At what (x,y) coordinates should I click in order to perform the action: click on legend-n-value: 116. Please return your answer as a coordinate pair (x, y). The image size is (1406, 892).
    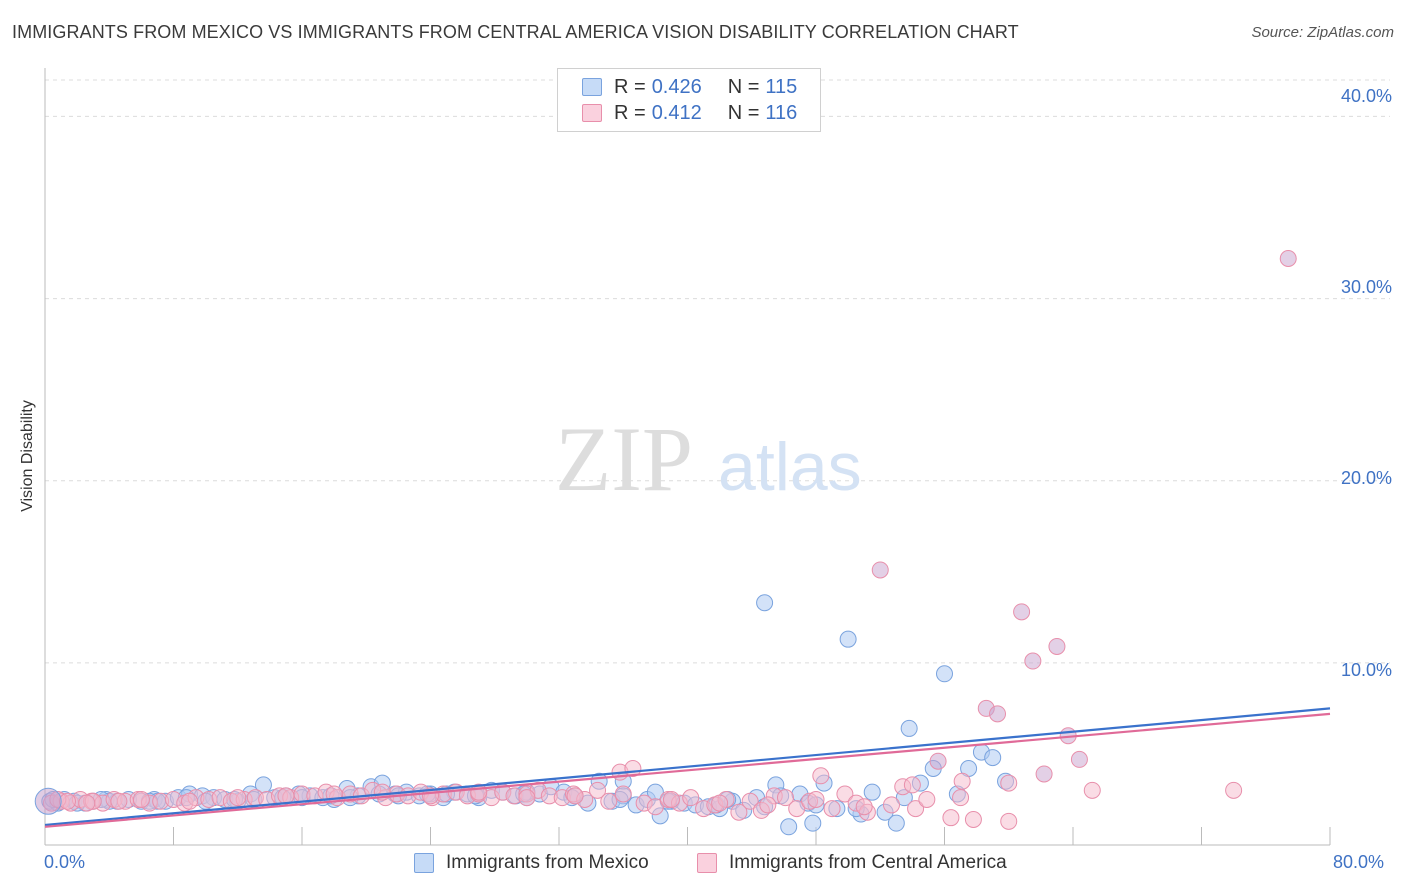
    Looking at the image, I should click on (781, 112).